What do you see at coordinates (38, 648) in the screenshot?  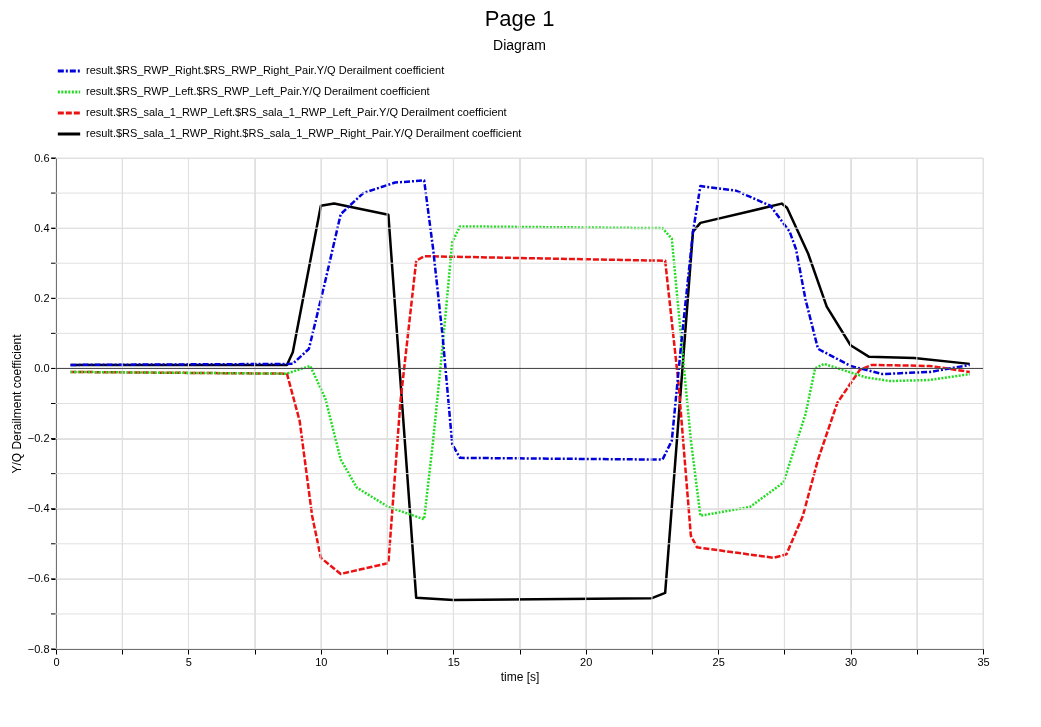 I see `y-tick-label: −0.8` at bounding box center [38, 648].